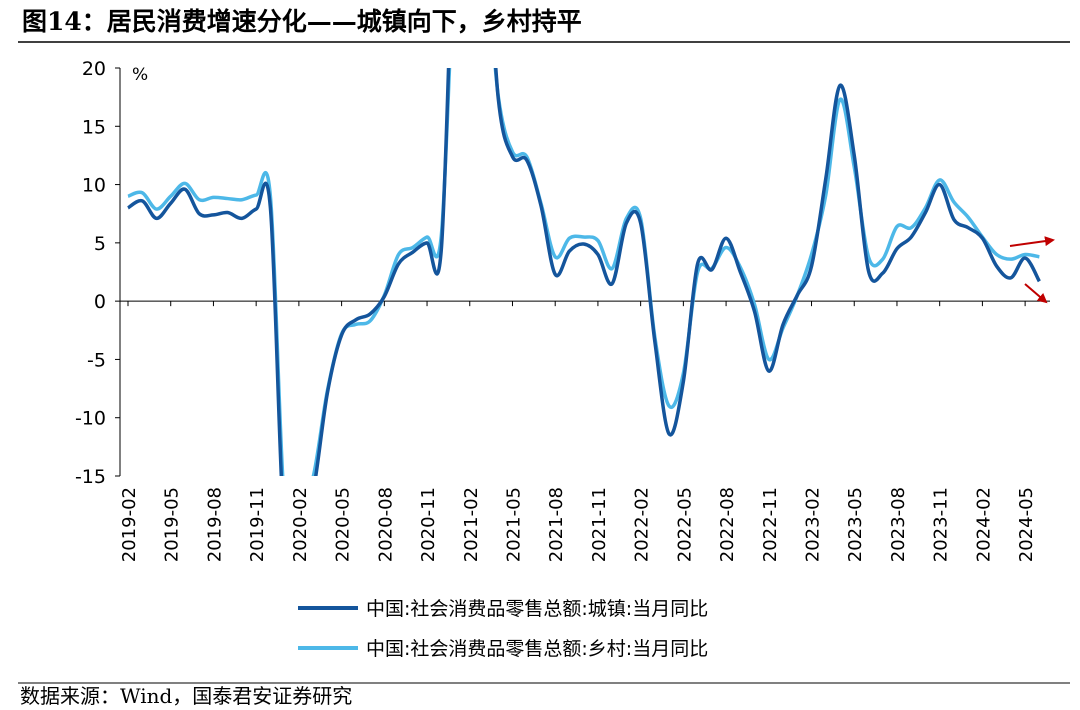 This screenshot has width=1080, height=710. Describe the element at coordinates (100, 244) in the screenshot. I see `y-tick-label: 5` at that location.